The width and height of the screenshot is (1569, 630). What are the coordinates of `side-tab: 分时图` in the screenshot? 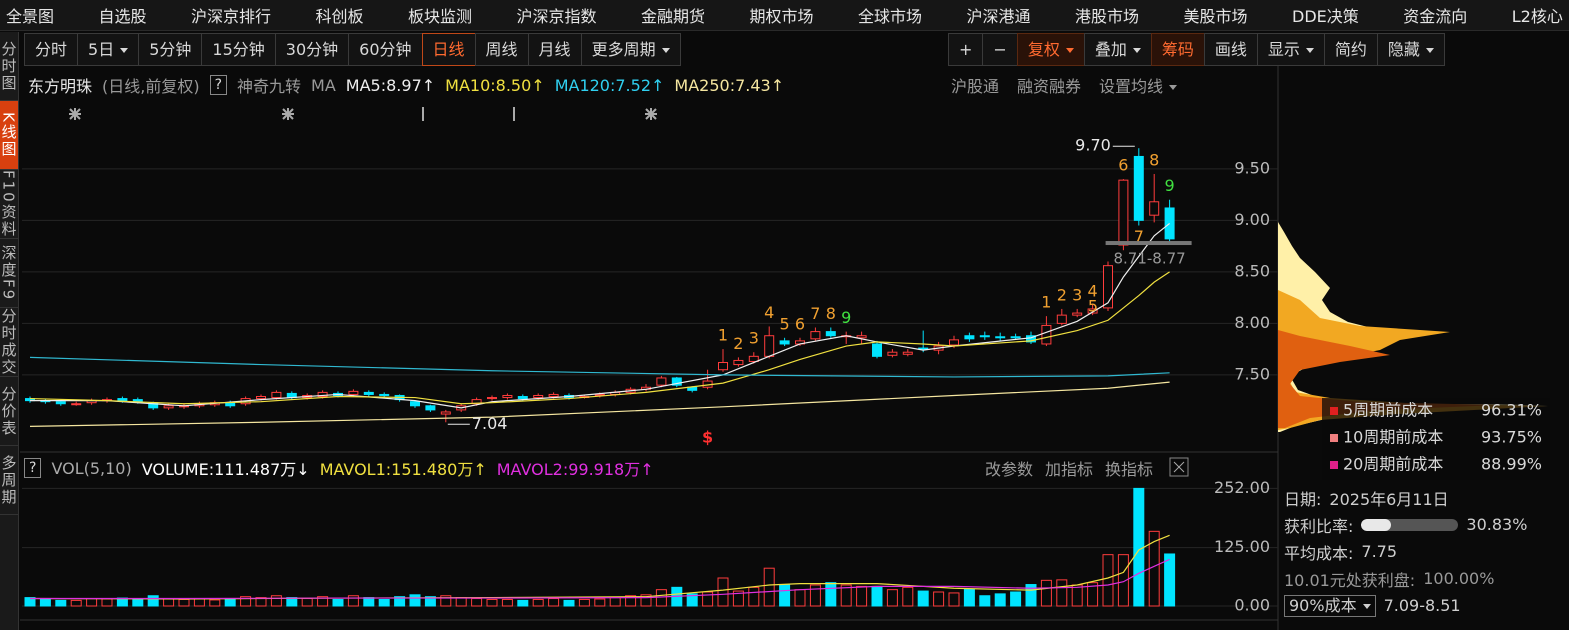 It's located at (9, 66).